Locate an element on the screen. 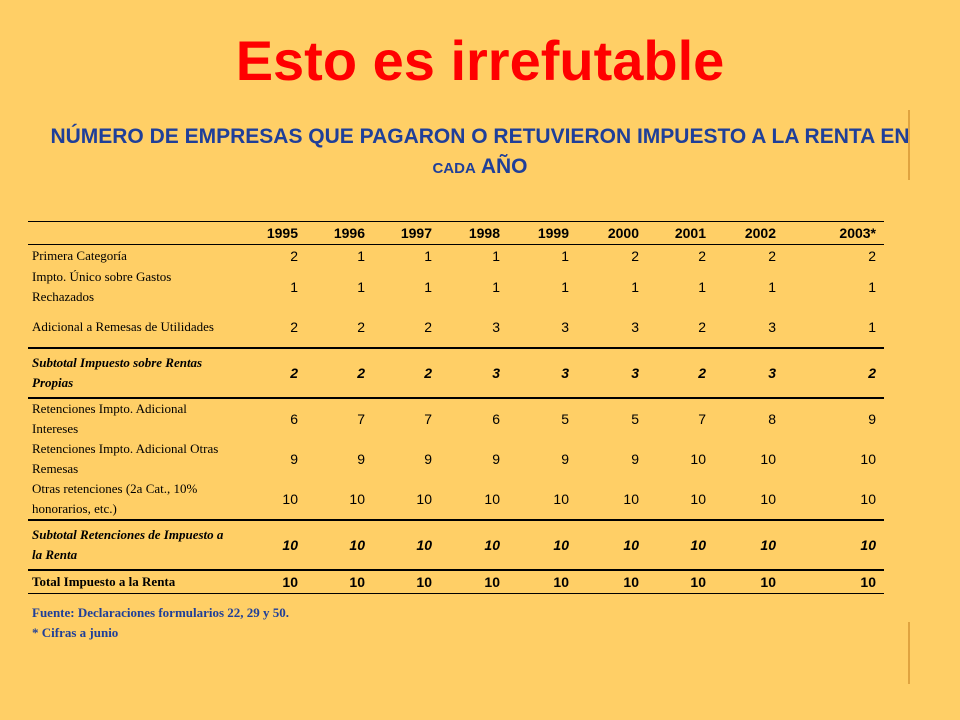 The height and width of the screenshot is (720, 960). year-header: 1998 is located at coordinates (474, 233).